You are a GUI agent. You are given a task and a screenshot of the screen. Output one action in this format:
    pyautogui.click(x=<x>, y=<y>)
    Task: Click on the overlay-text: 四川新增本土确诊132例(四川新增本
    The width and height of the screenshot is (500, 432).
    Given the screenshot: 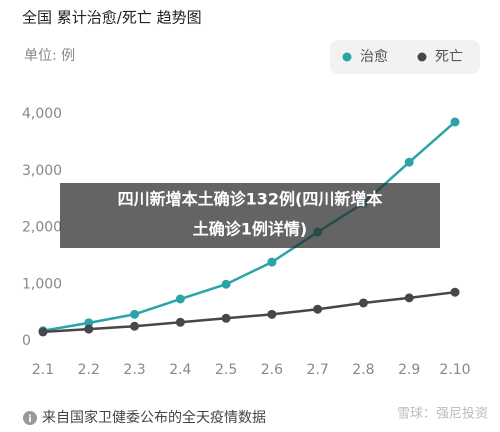 What is the action you would take?
    pyautogui.click(x=250, y=199)
    